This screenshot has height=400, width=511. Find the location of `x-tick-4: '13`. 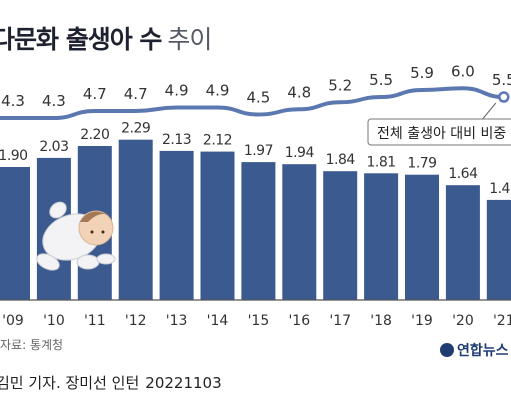

x-tick-4: '13 is located at coordinates (177, 321).